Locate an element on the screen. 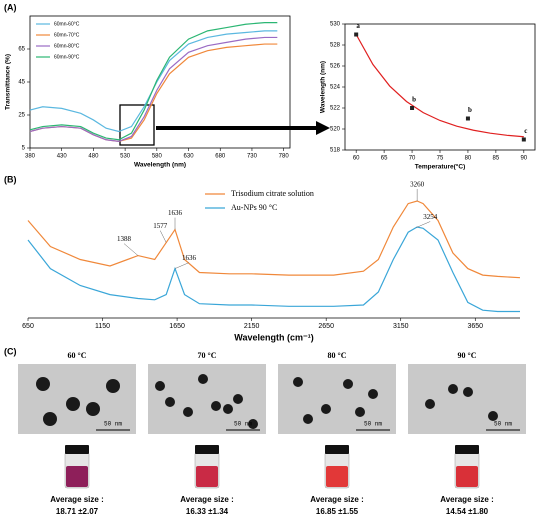 Image resolution: width=550 pixels, height=529 pixels. x-axis-label: Wavelength (cm⁻¹) is located at coordinates (273, 337).